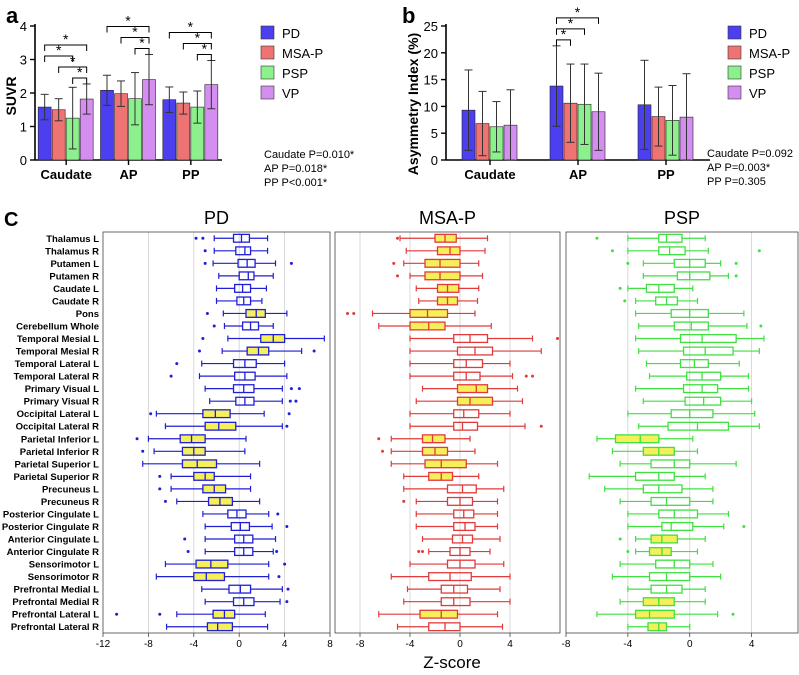 Image resolution: width=799 pixels, height=675 pixels. Describe the element at coordinates (669, 577) in the screenshot. I see `box-psp-sensorimotor-r` at that location.